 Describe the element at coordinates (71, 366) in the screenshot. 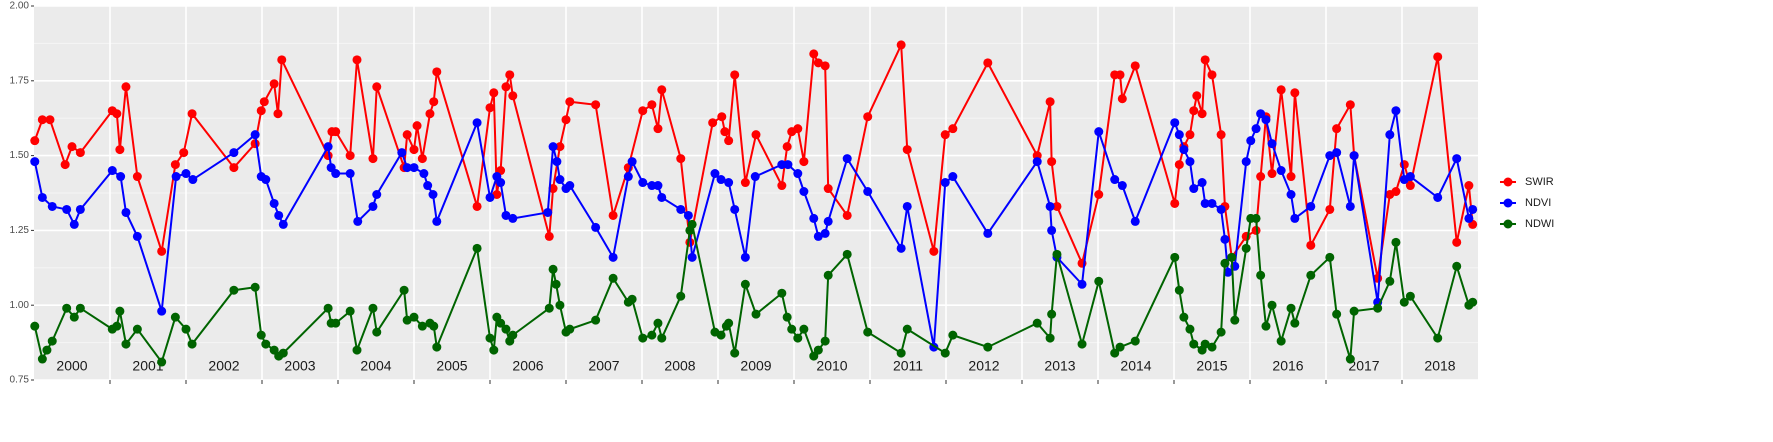

I see `year-label: 2000` at that location.